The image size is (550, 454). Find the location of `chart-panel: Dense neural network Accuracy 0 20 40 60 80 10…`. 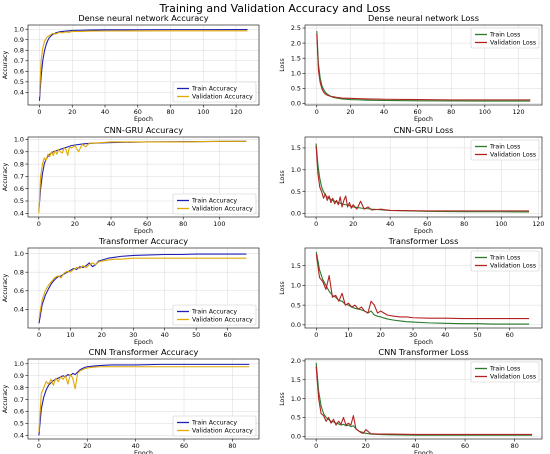

chart-panel: Dense neural network Accuracy 0 20 40 60 80 10… is located at coordinates (131, 68).